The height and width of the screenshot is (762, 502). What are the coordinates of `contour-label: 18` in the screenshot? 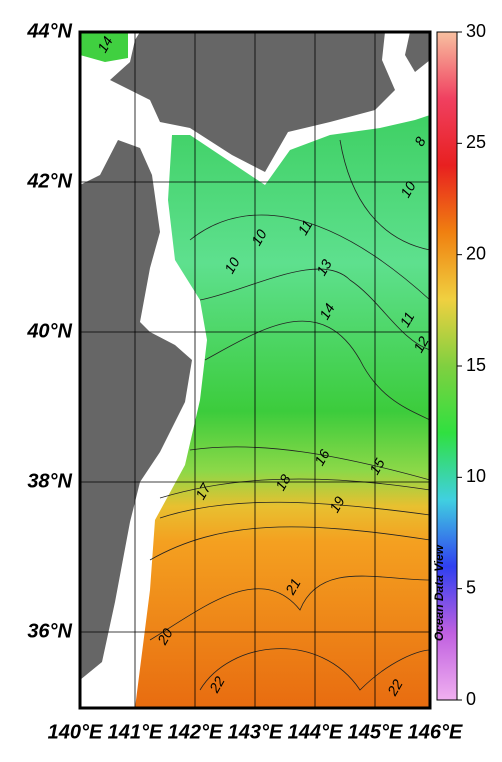 It's located at (283, 482).